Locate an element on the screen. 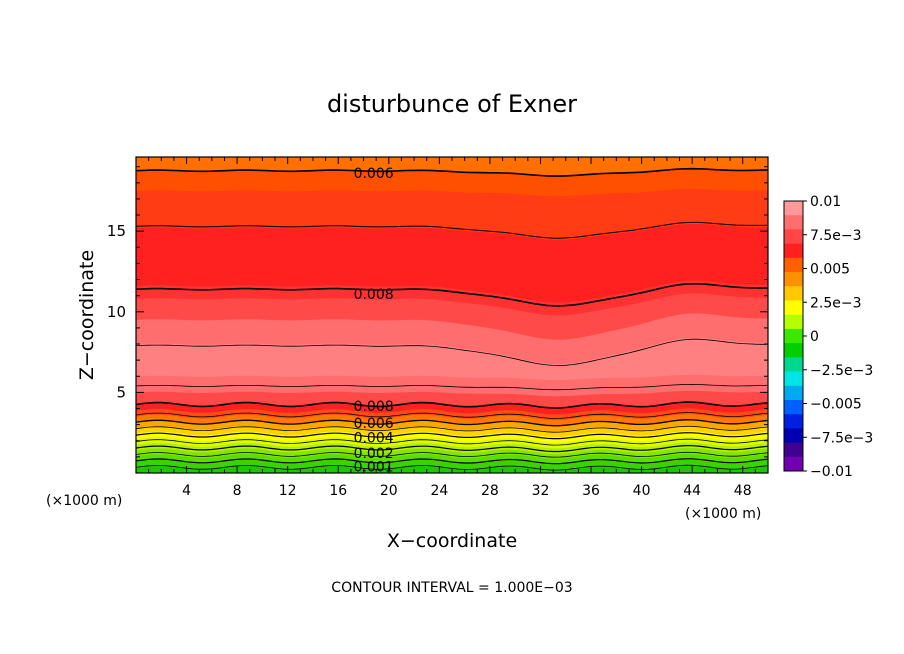 This screenshot has height=654, width=904. contour-label: 0.004 is located at coordinates (374, 439).